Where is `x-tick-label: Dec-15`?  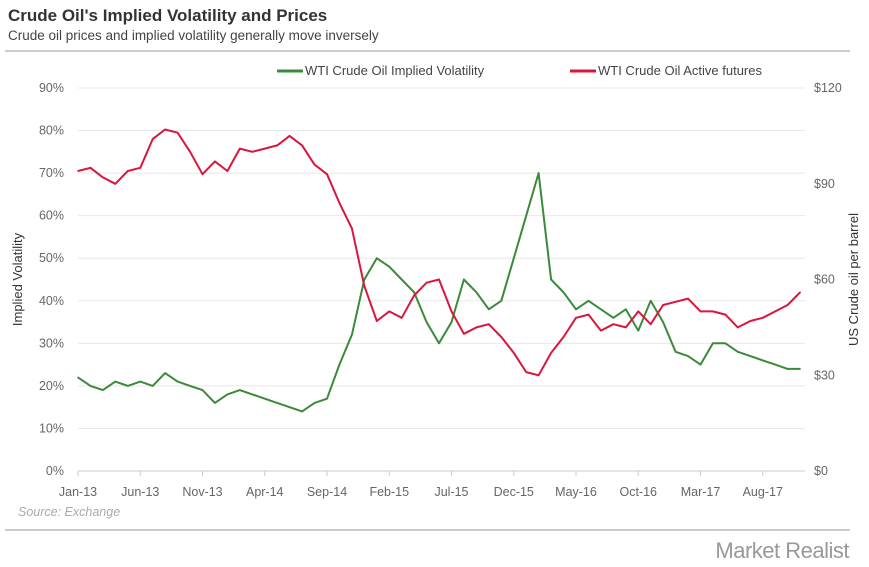
x-tick-label: Dec-15 is located at coordinates (514, 492).